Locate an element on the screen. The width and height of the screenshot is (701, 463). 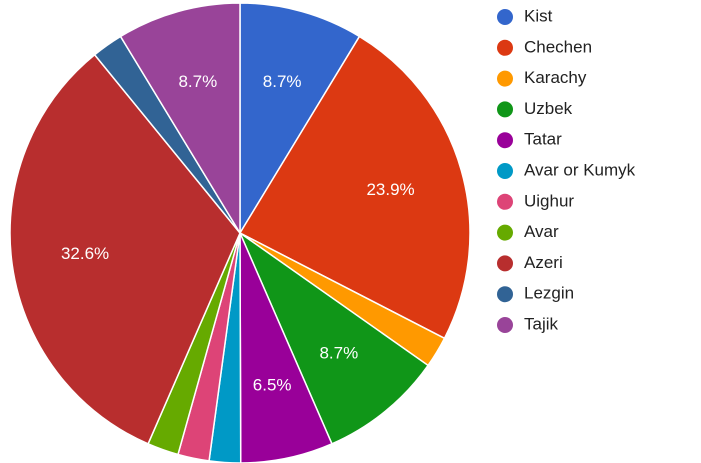
legend-label: Avar is located at coordinates (541, 231).